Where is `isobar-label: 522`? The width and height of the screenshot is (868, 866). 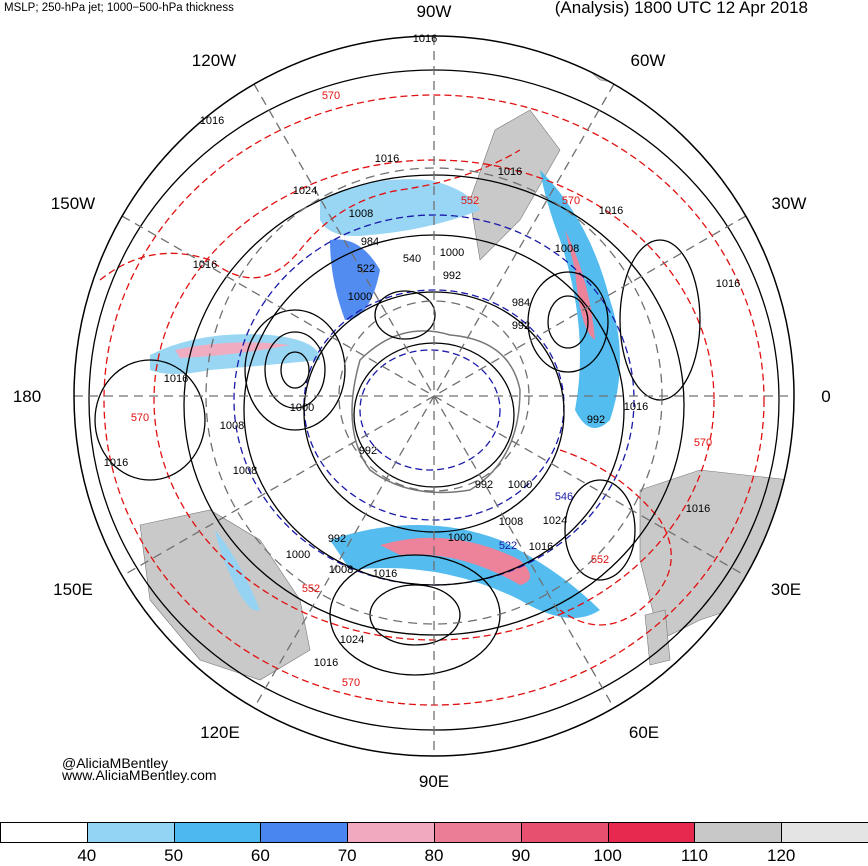 isobar-label: 522 is located at coordinates (366, 269).